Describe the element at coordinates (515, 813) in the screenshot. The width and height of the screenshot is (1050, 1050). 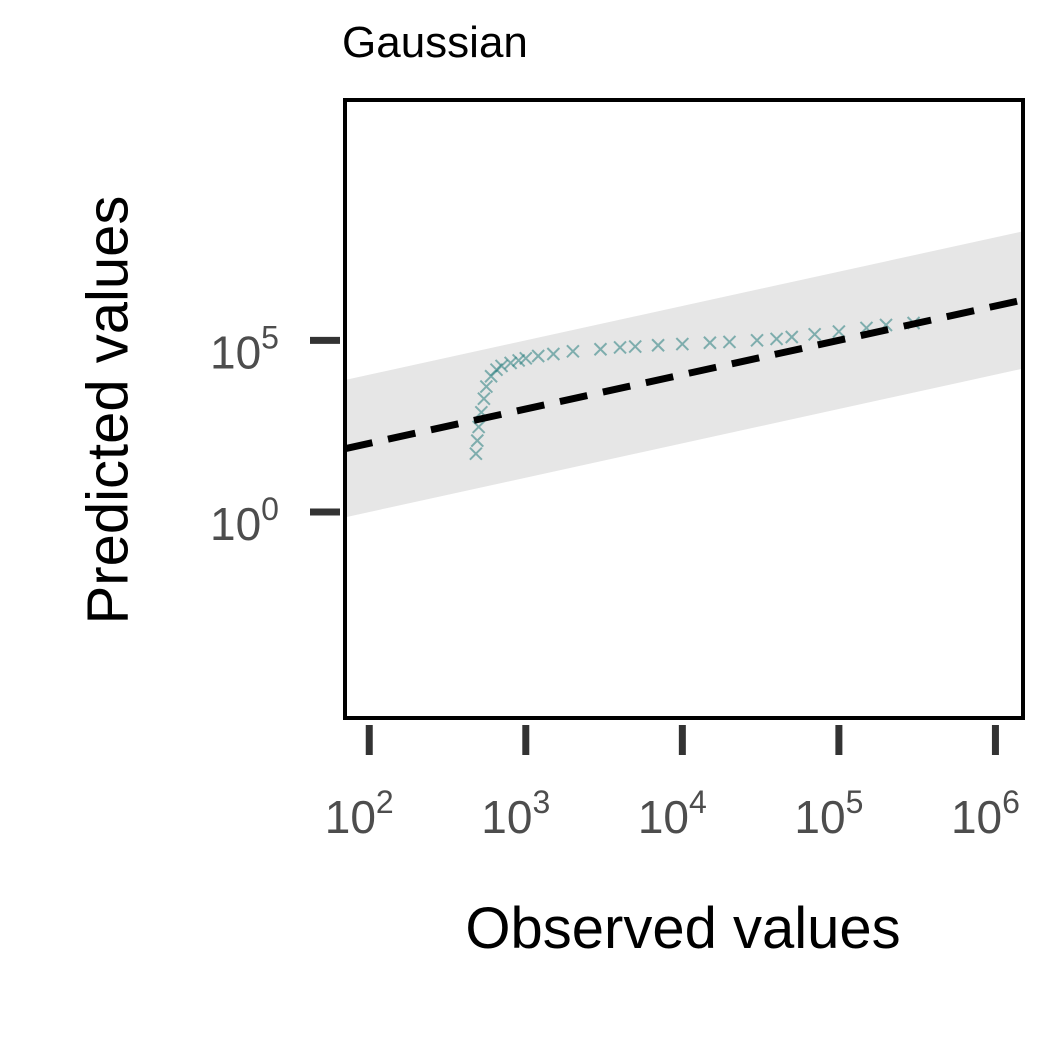
I see `x-tick-label: 10³` at that location.